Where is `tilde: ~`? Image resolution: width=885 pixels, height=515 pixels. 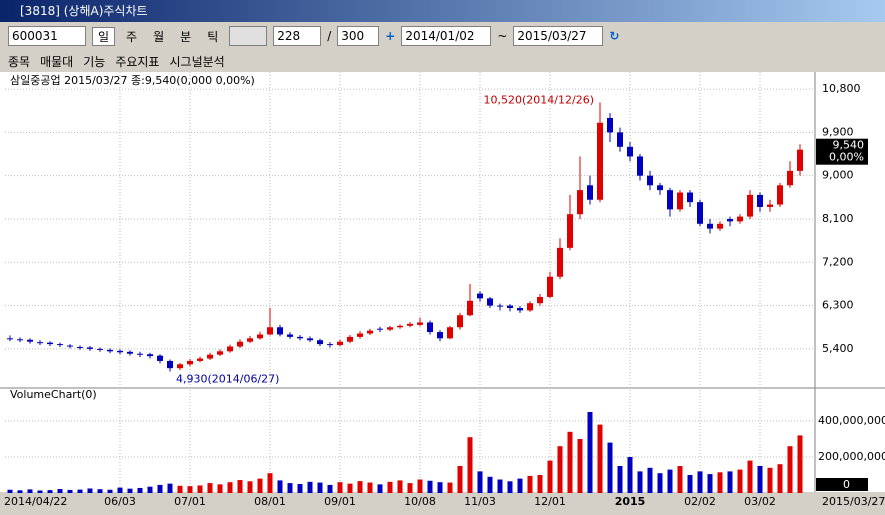
tilde: ~ is located at coordinates (502, 36).